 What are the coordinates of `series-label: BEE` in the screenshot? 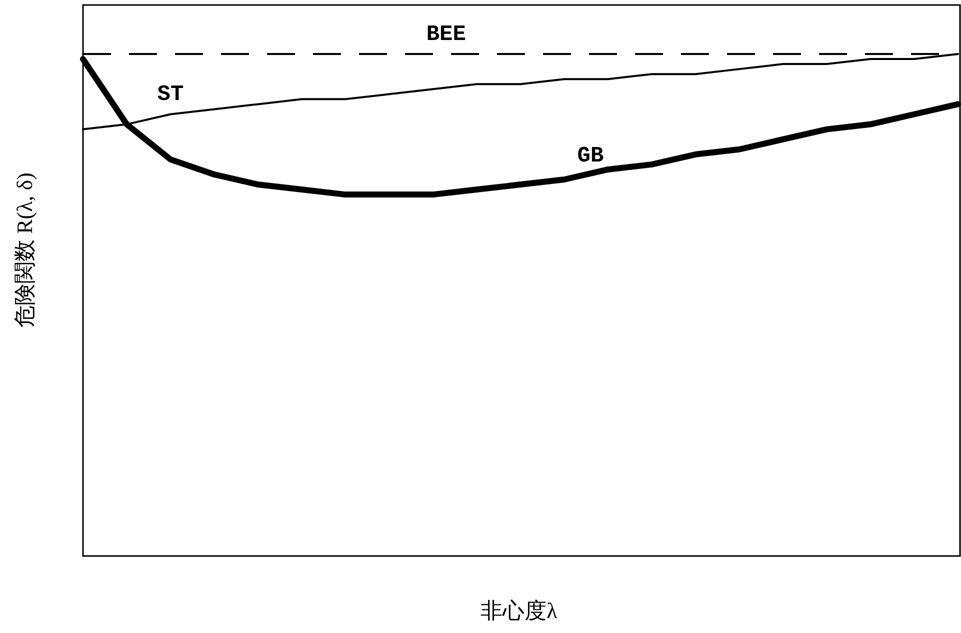 It's located at (446, 34).